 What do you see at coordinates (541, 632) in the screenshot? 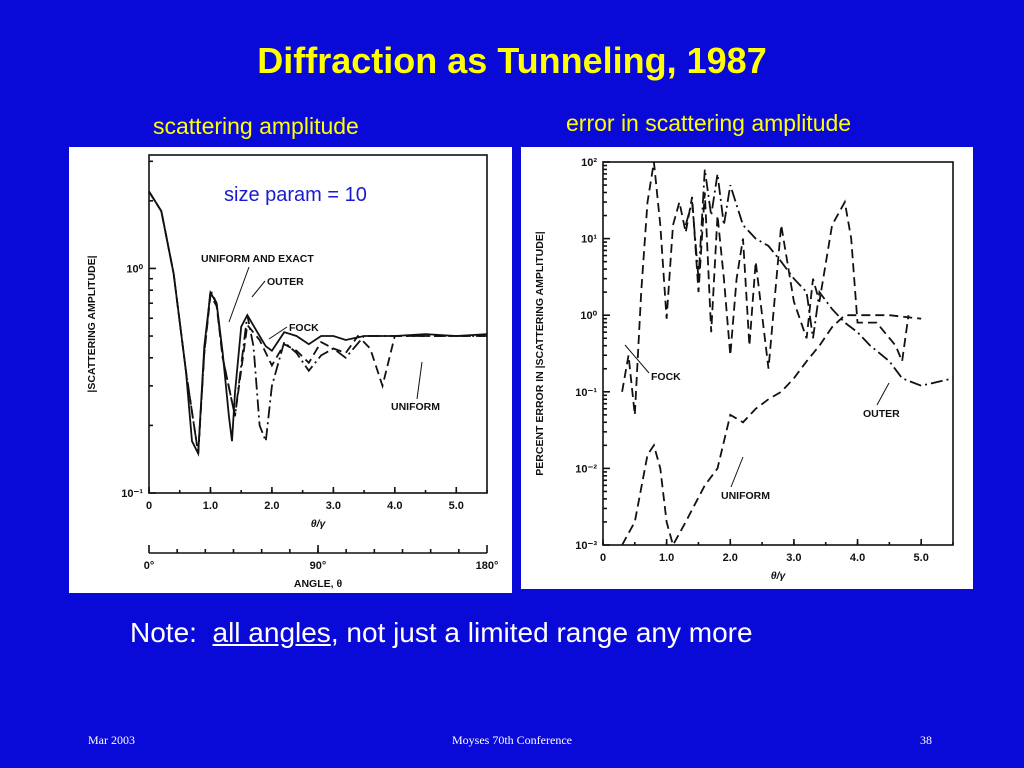
I see `note-suffix: , not just a limited range any more` at bounding box center [541, 632].